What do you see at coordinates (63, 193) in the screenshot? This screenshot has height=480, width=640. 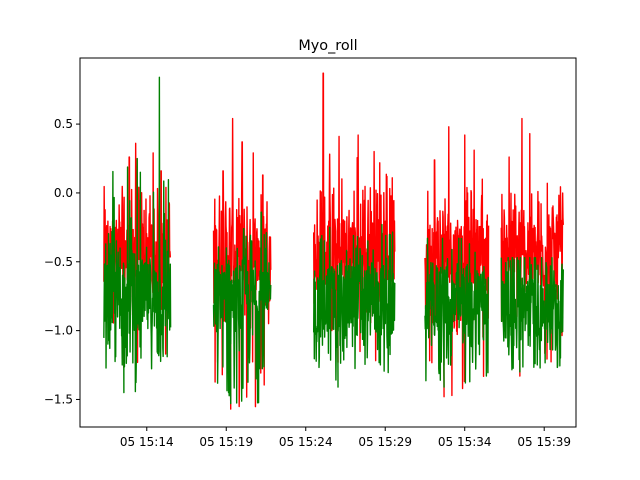 I see `y-tick-label: 0.0` at bounding box center [63, 193].